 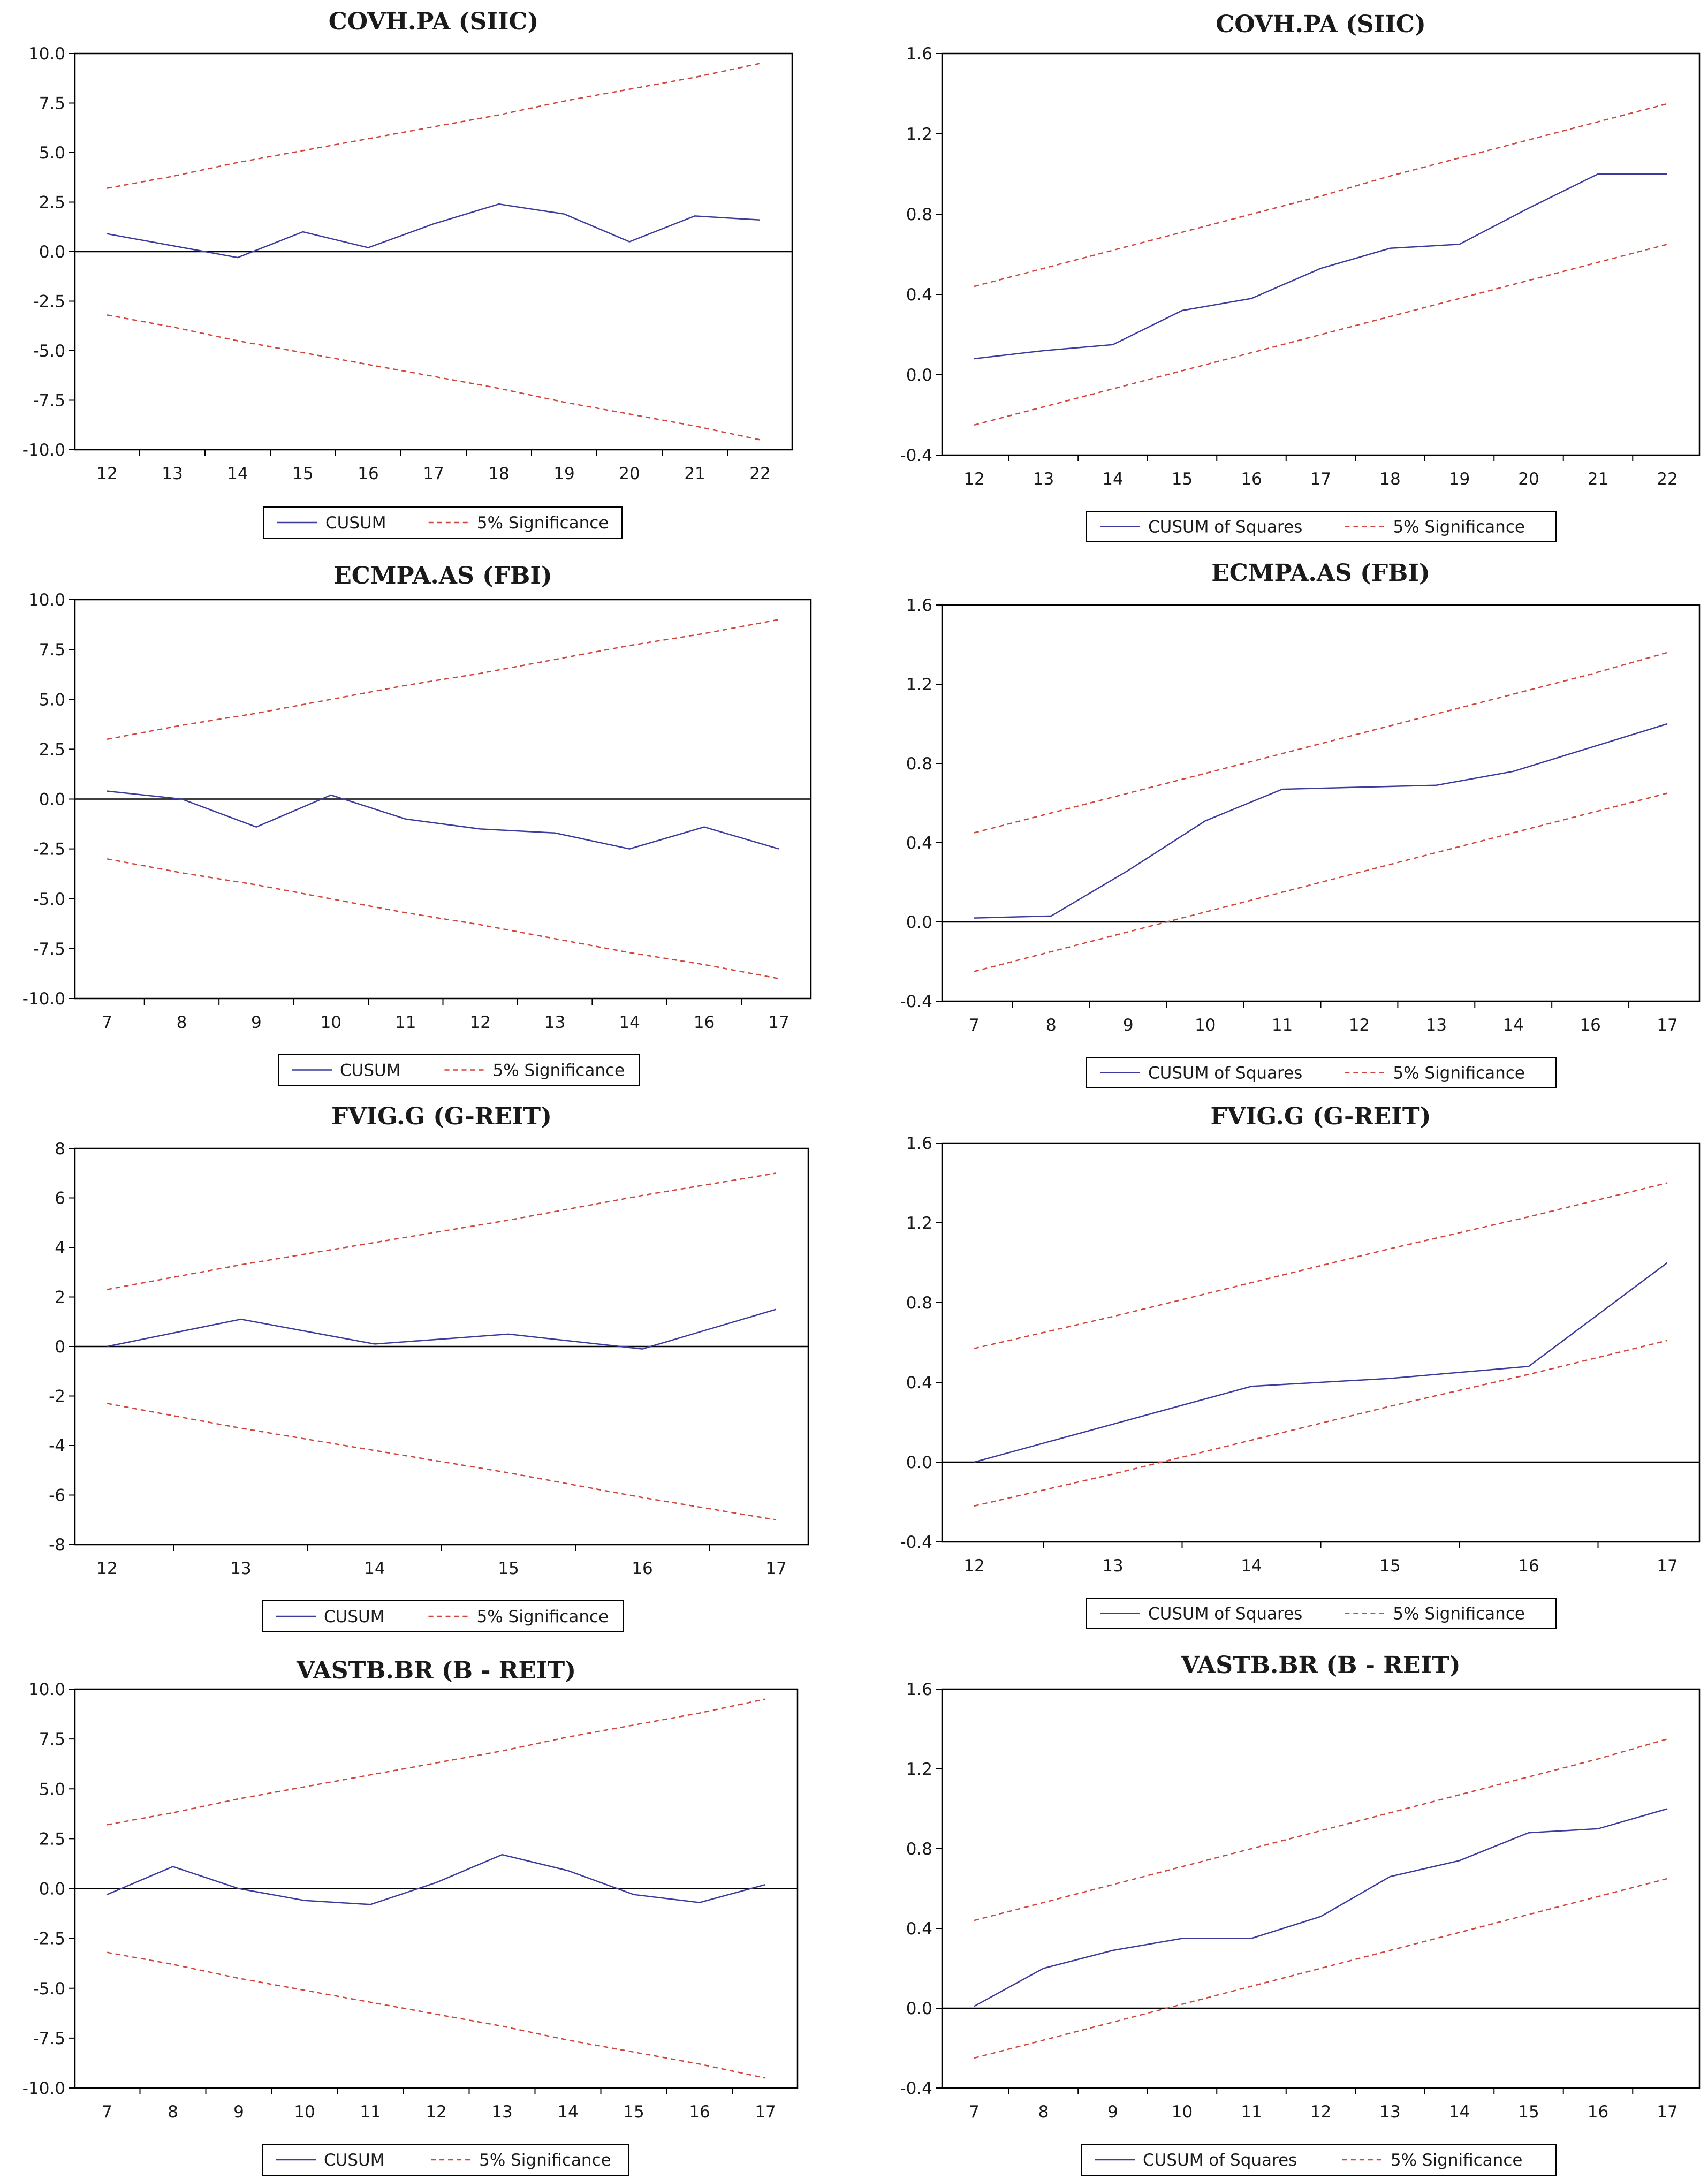 What do you see at coordinates (498, 473) in the screenshot?
I see `x-tick-label: 18` at bounding box center [498, 473].